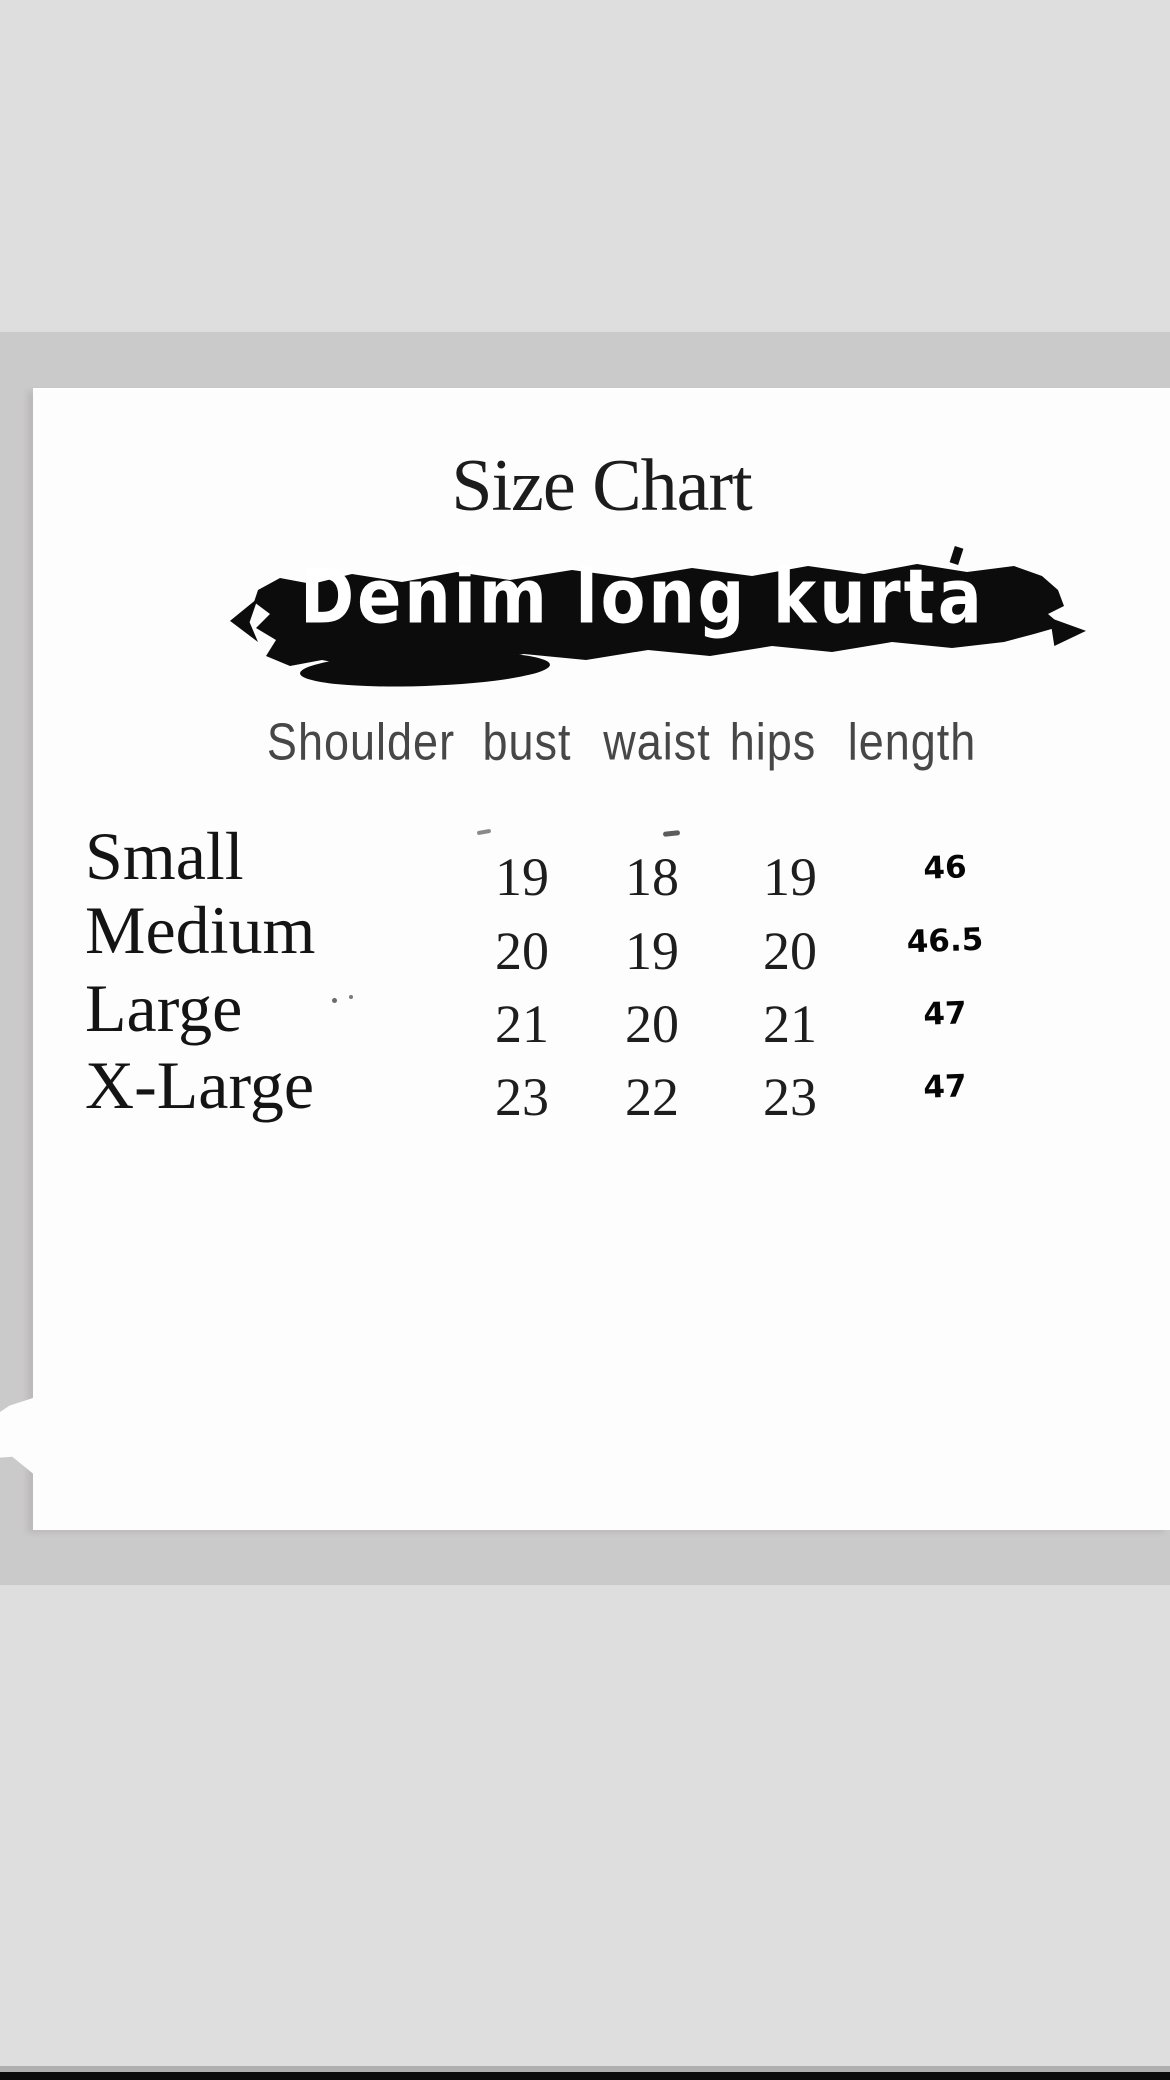  What do you see at coordinates (522, 1024) in the screenshot?
I see `cell-bust: 21` at bounding box center [522, 1024].